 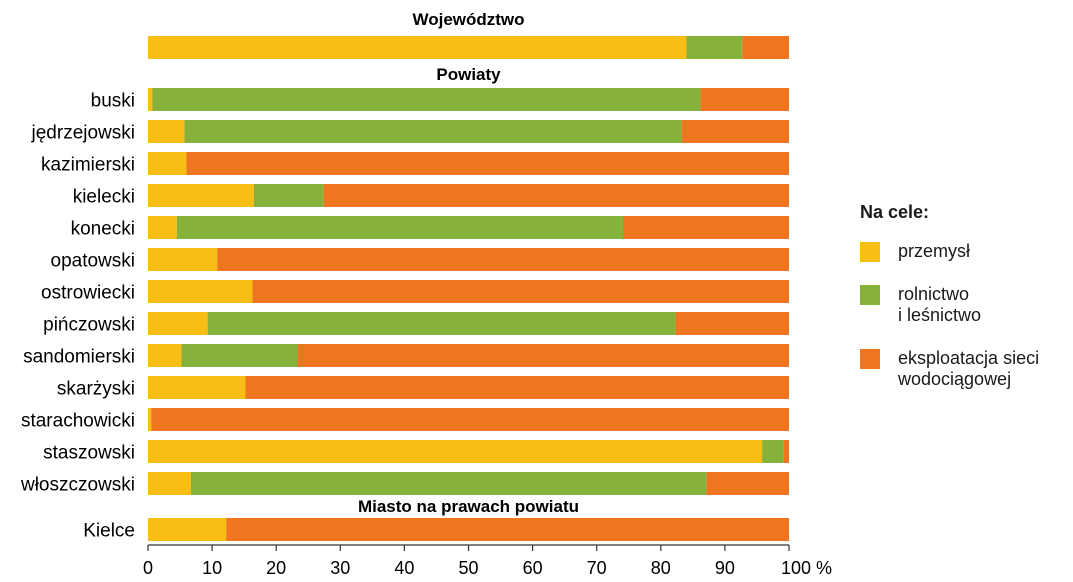 What do you see at coordinates (96, 389) in the screenshot?
I see `category-label-skarzyski: skarżyski` at bounding box center [96, 389].